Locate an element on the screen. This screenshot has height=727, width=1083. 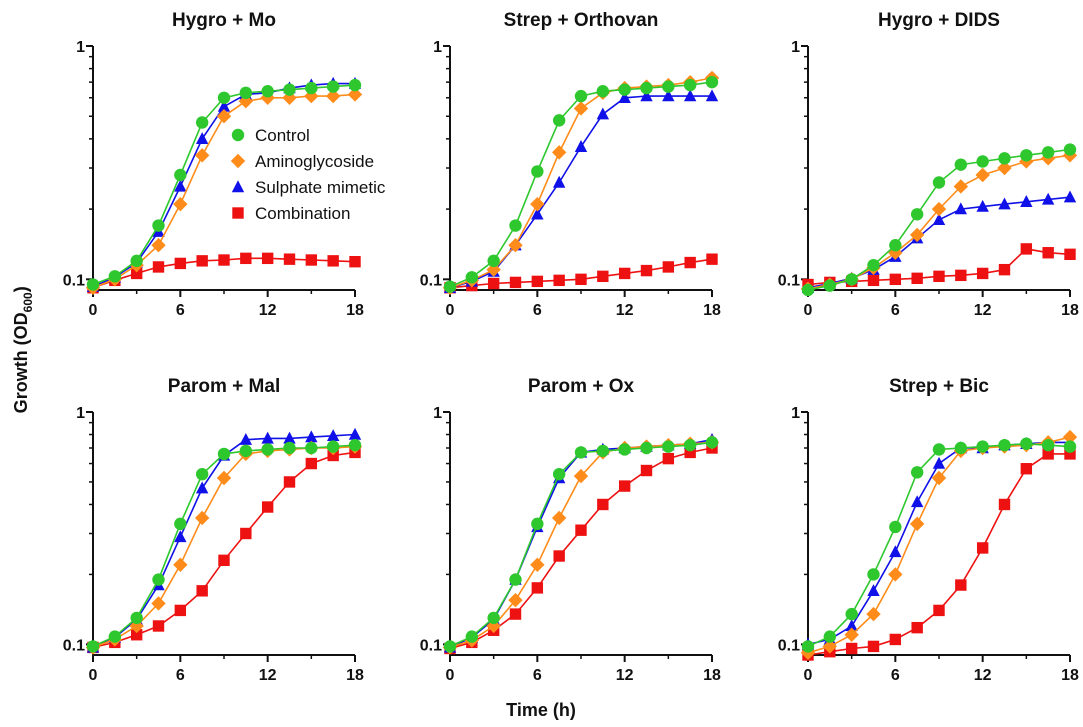
chart-title: Parom + Ox is located at coordinates (581, 386).